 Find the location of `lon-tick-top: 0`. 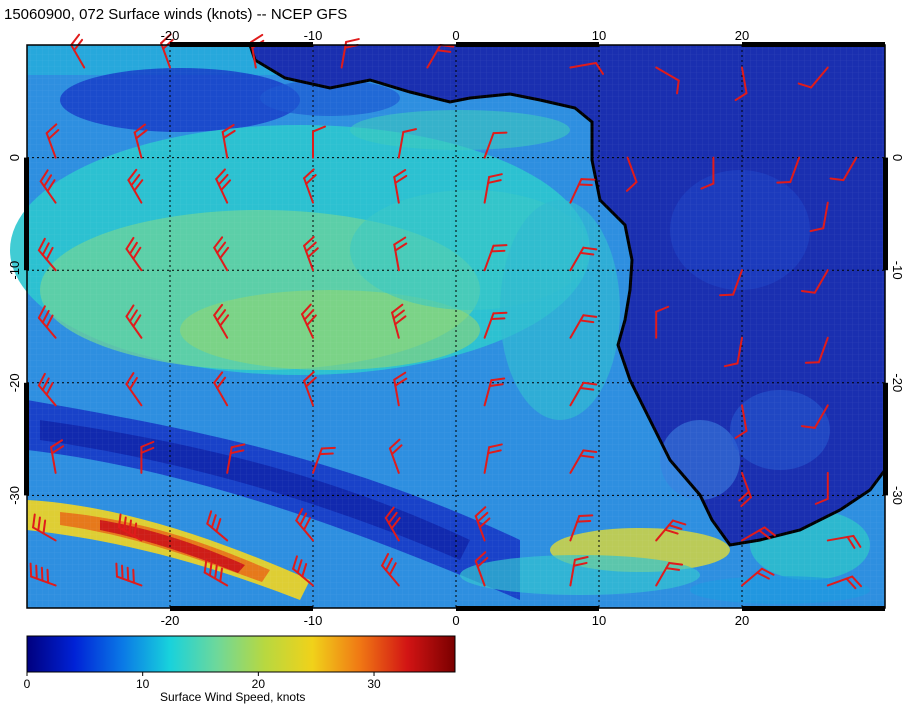

lon-tick-top: 0 is located at coordinates (455, 35).